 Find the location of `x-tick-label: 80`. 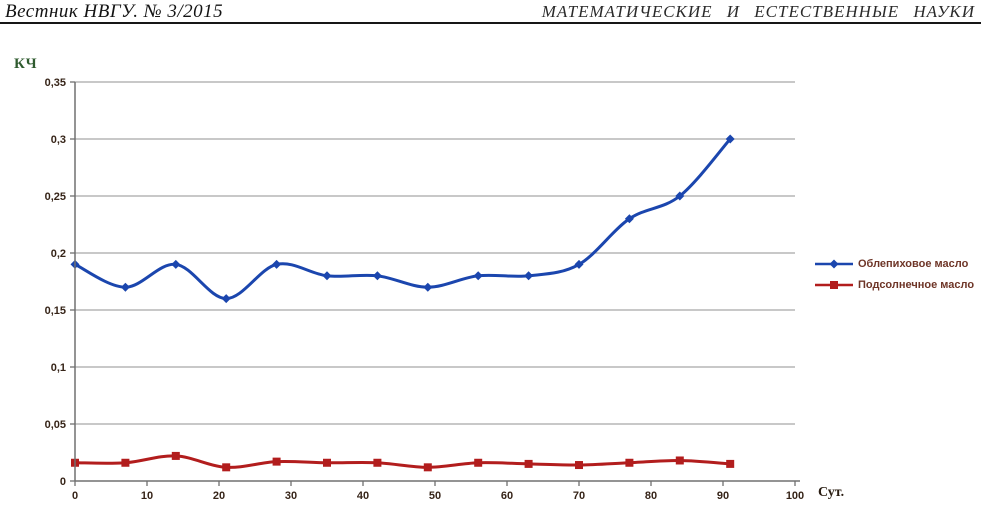

x-tick-label: 80 is located at coordinates (651, 496).